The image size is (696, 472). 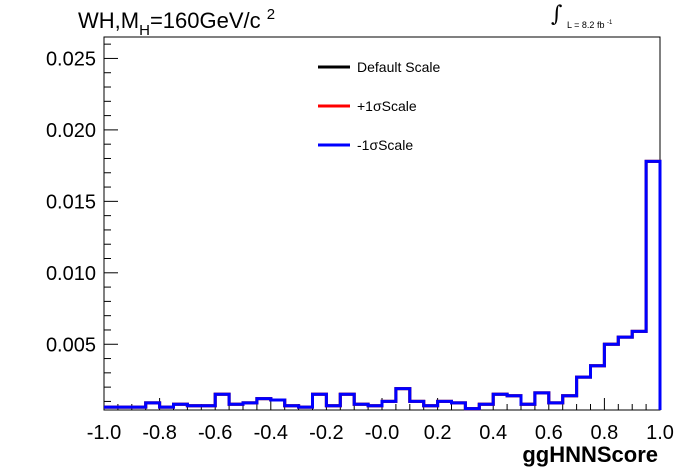 I want to click on chart-title-superscript: 2, so click(x=271, y=14).